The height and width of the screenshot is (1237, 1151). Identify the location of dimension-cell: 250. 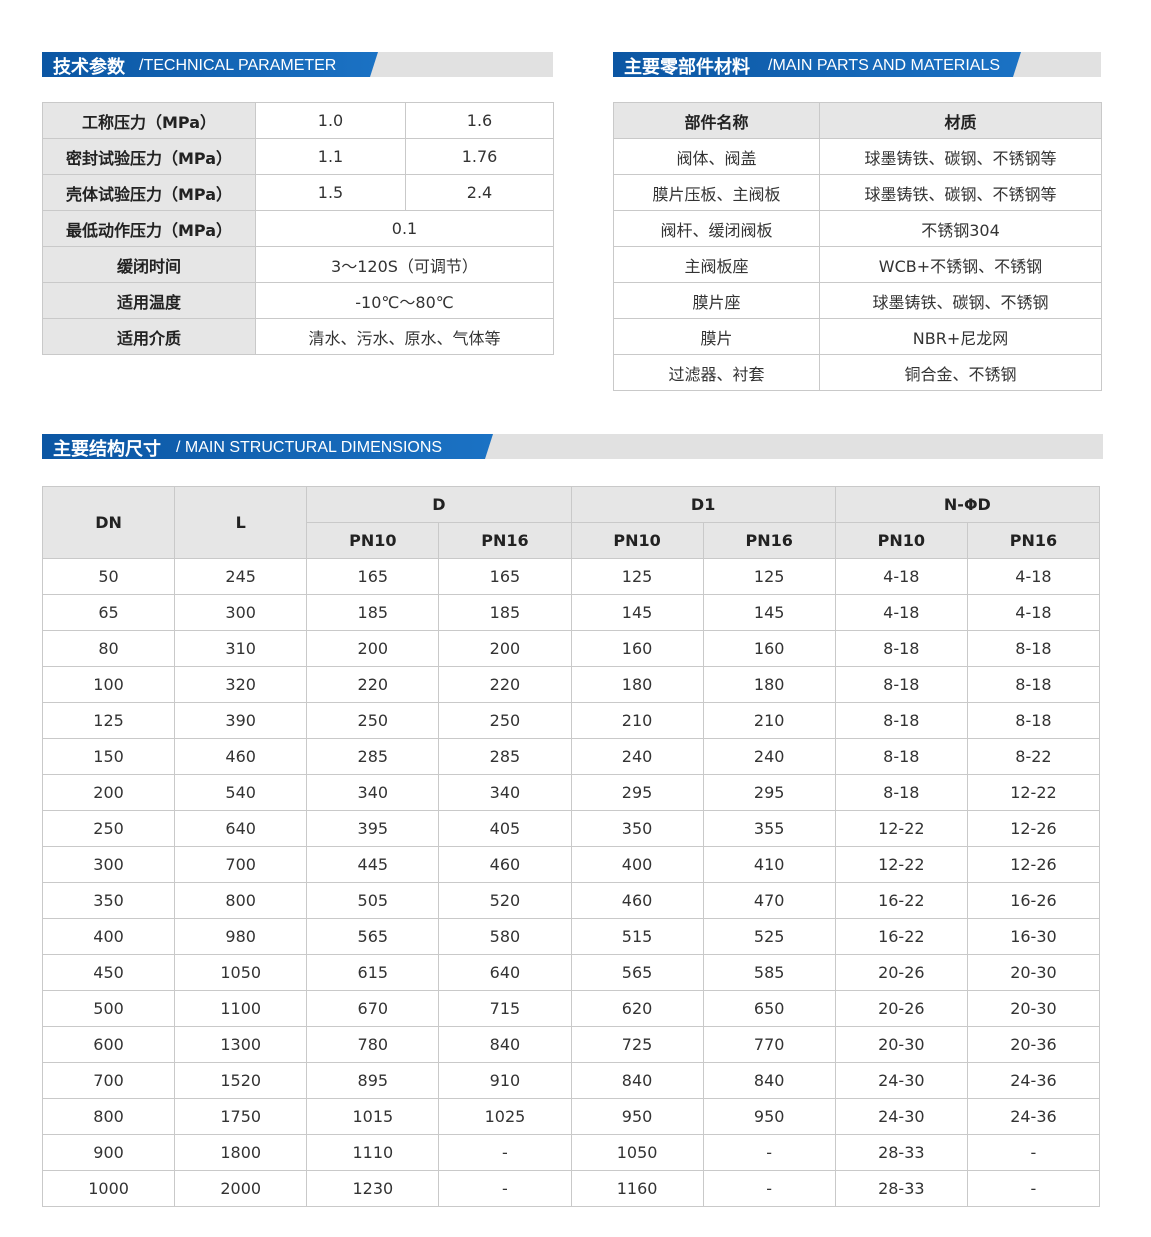
(373, 720).